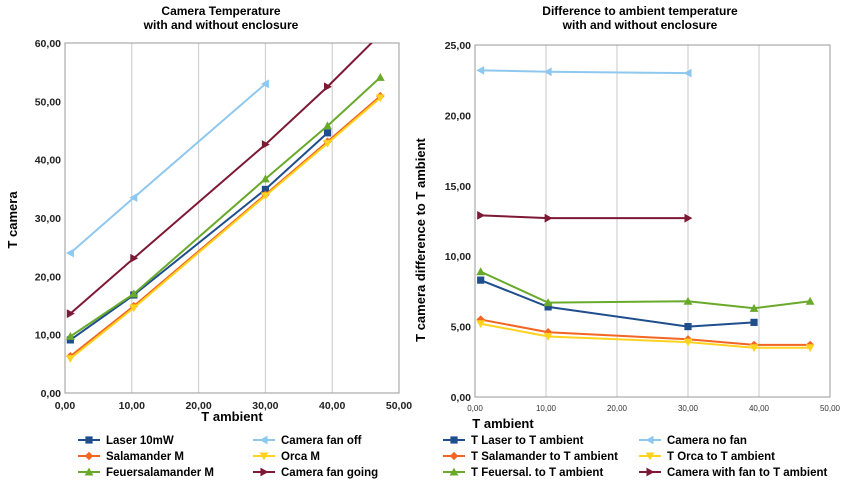 The image size is (850, 487). Describe the element at coordinates (537, 473) in the screenshot. I see `legend-label: T Feuersal. to T ambient` at that location.